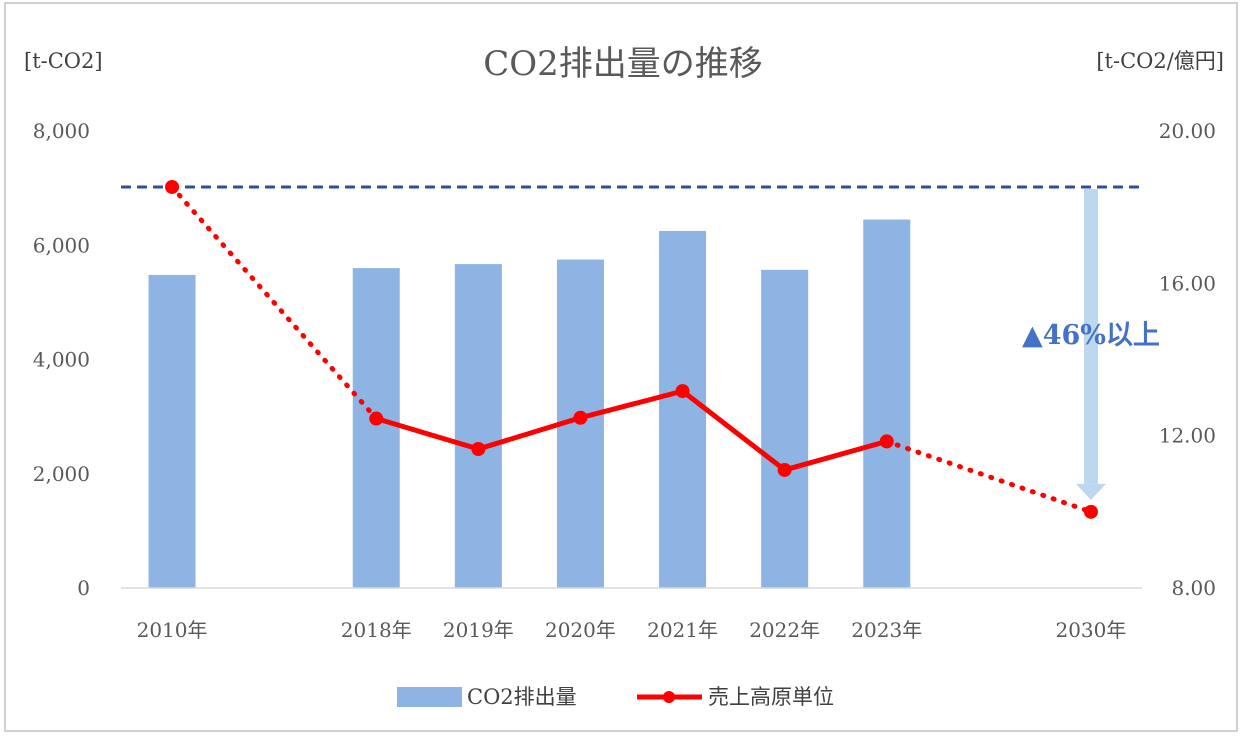  Describe the element at coordinates (886, 630) in the screenshot. I see `category-label: 2023年` at that location.